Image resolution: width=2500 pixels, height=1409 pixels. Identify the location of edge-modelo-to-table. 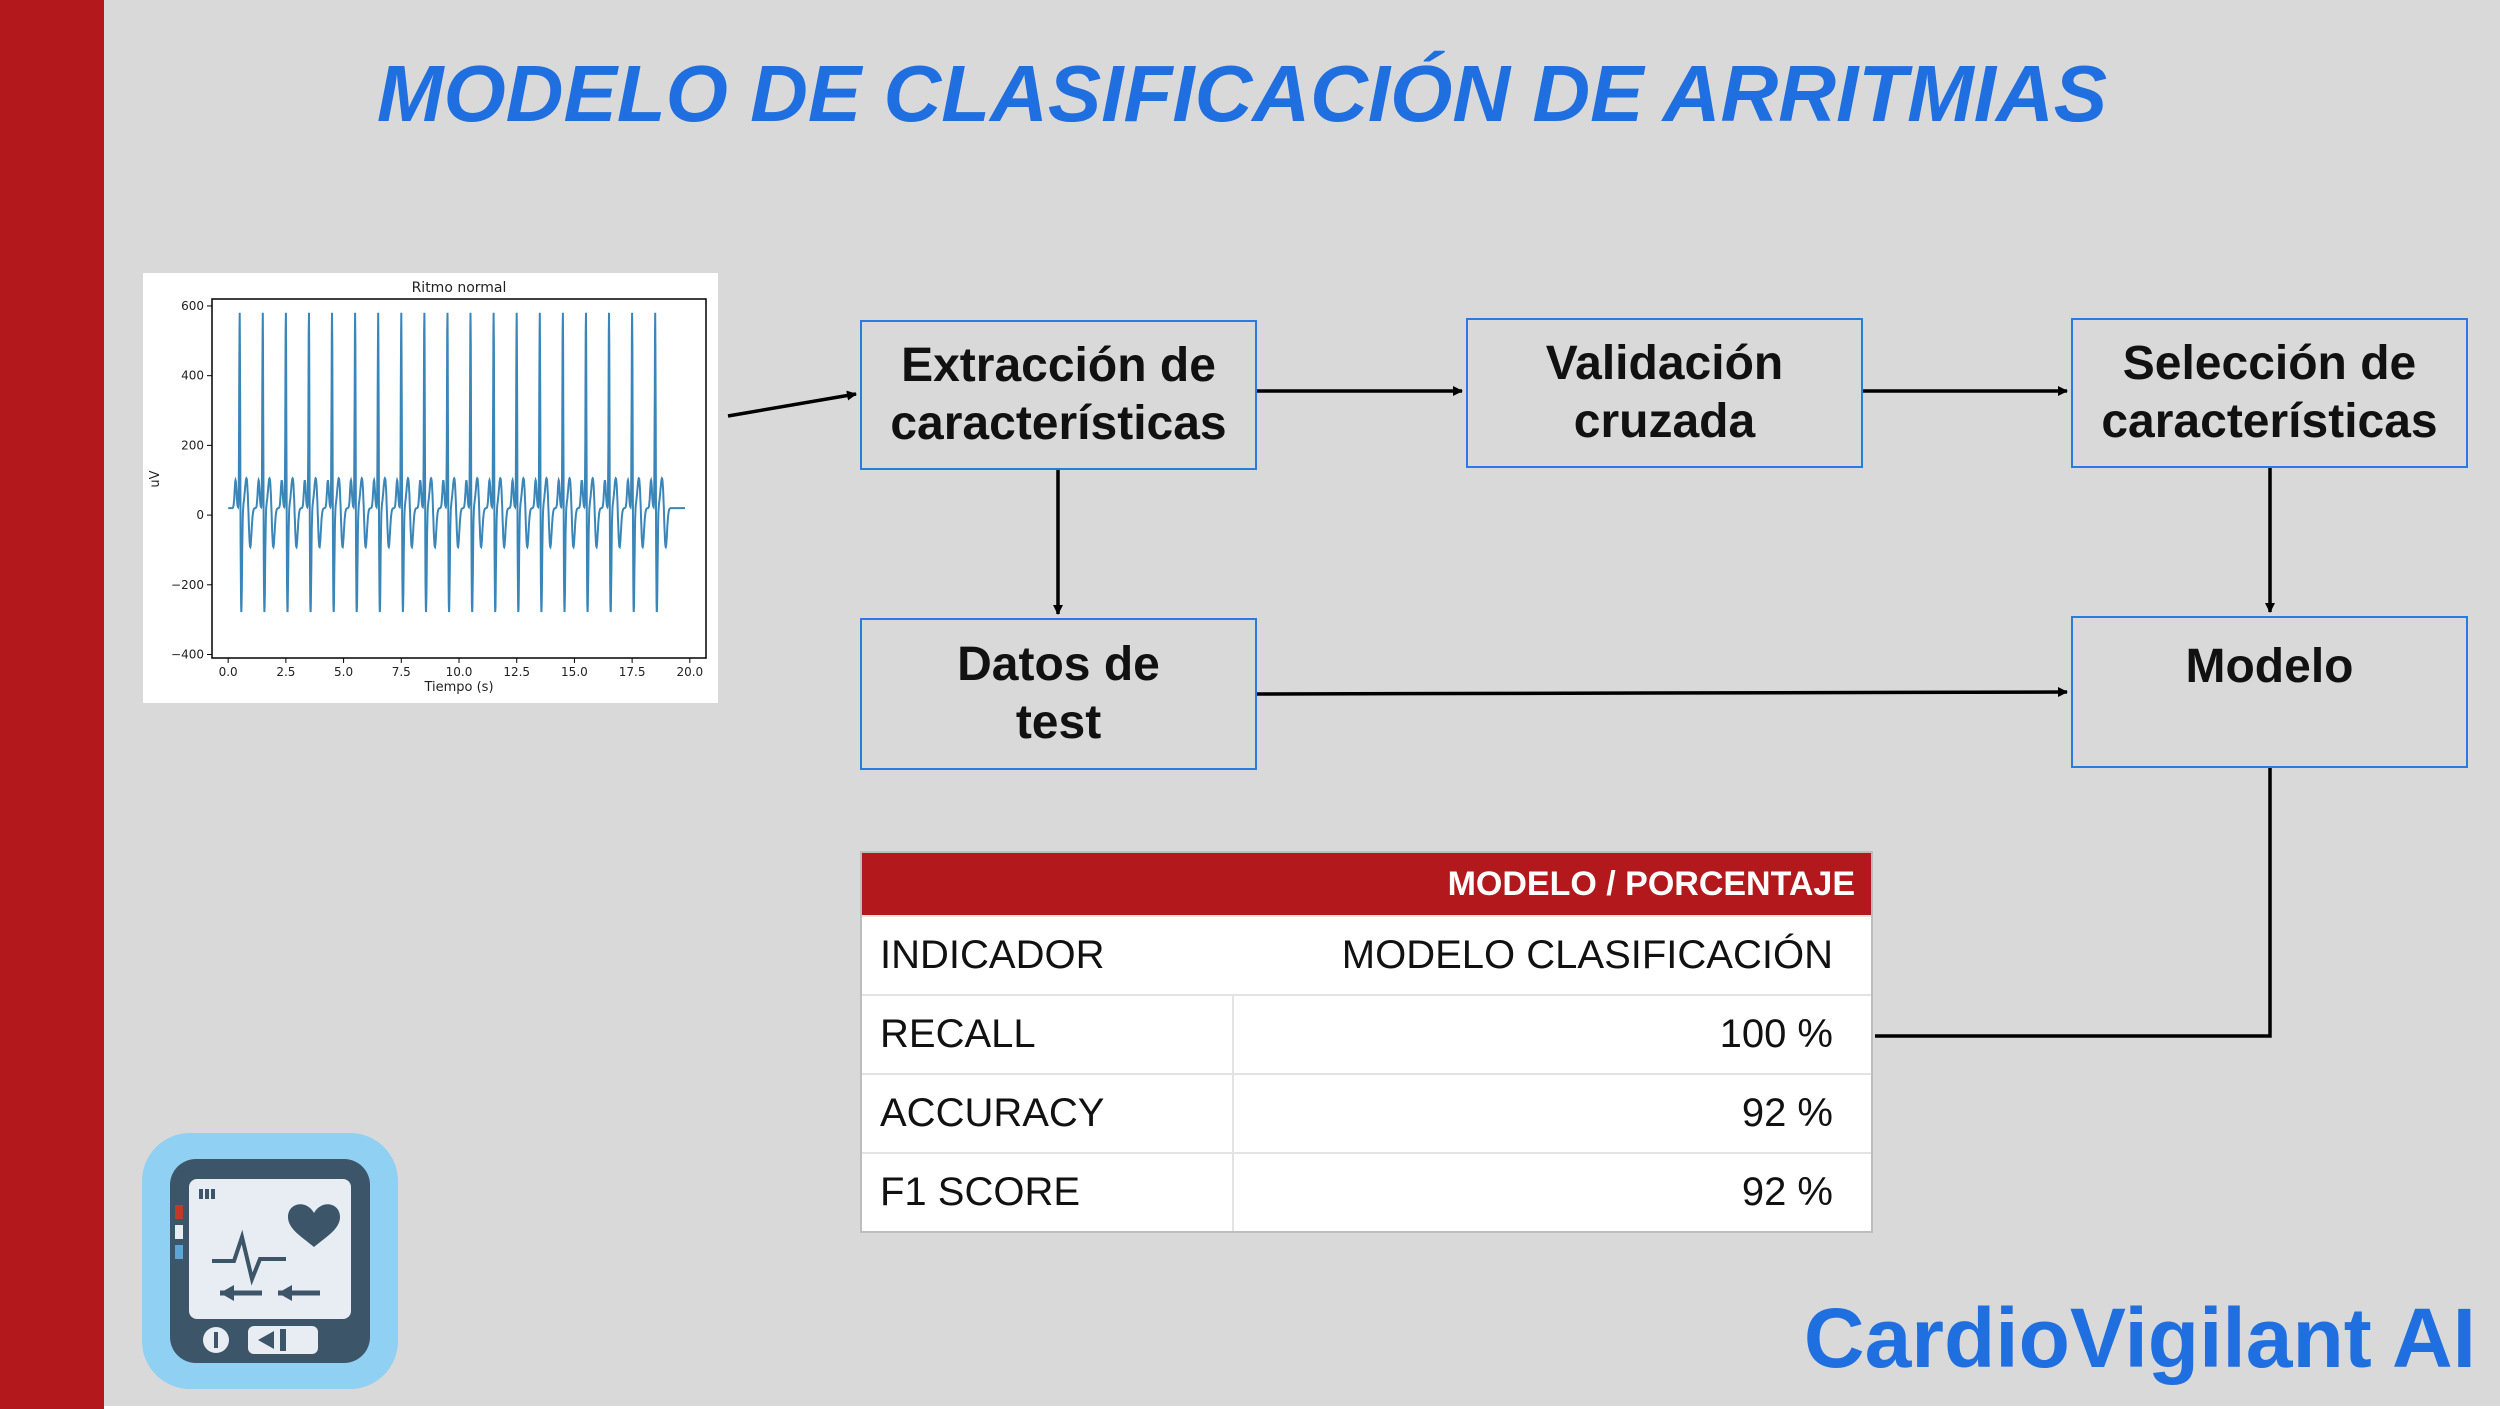
(2073, 903).